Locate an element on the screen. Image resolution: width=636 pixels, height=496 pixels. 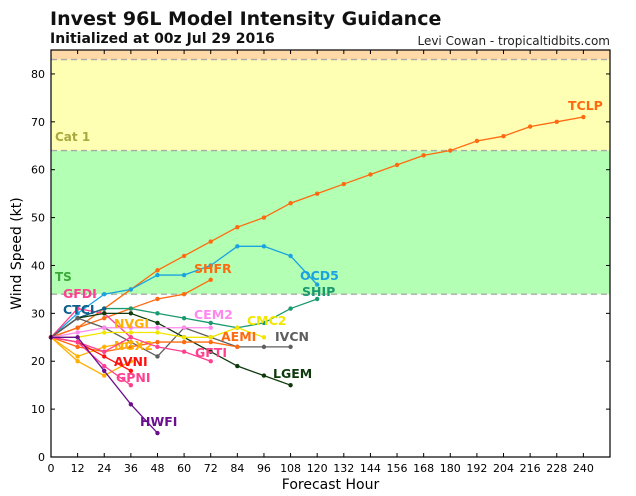
series-label: NVGI is located at coordinates (131, 323).